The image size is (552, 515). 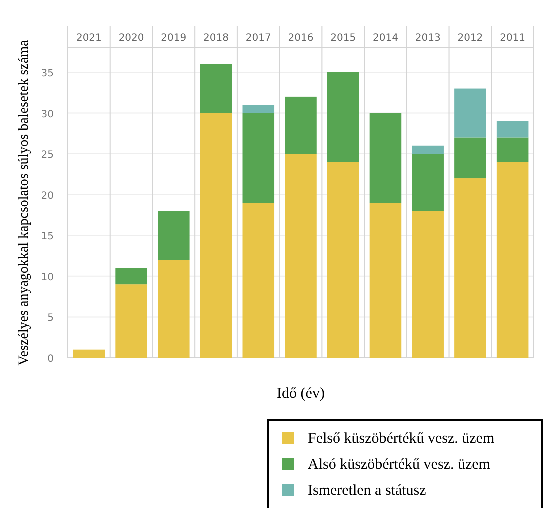 I want to click on x-tick-label: 2021, so click(x=89, y=38).